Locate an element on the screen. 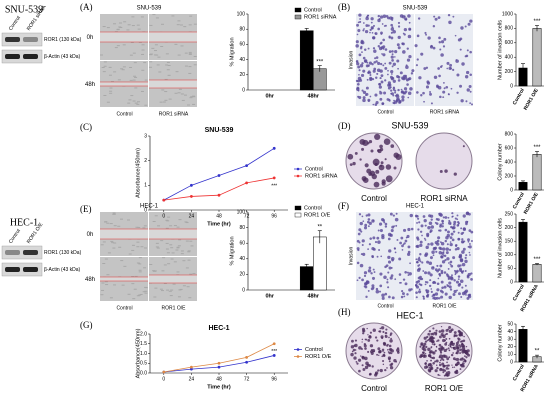 This screenshot has height=398, width=550. band is located at coordinates (12, 39).